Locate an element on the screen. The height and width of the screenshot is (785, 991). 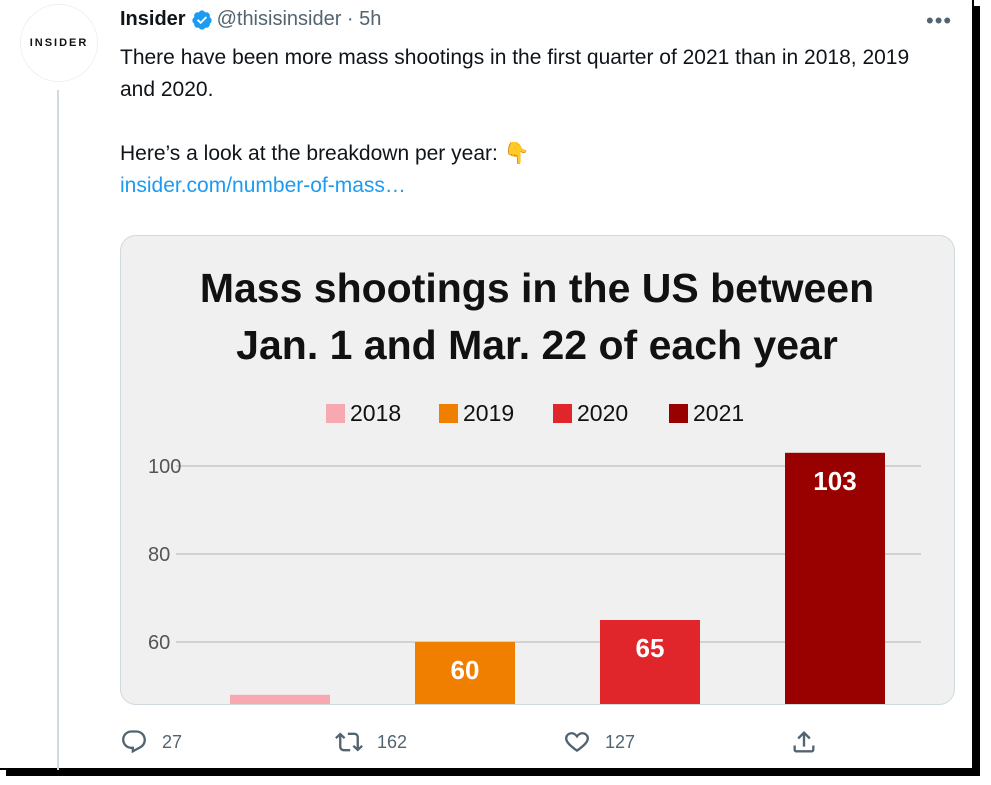
legend-swatch-2021 is located at coordinates (678, 413).